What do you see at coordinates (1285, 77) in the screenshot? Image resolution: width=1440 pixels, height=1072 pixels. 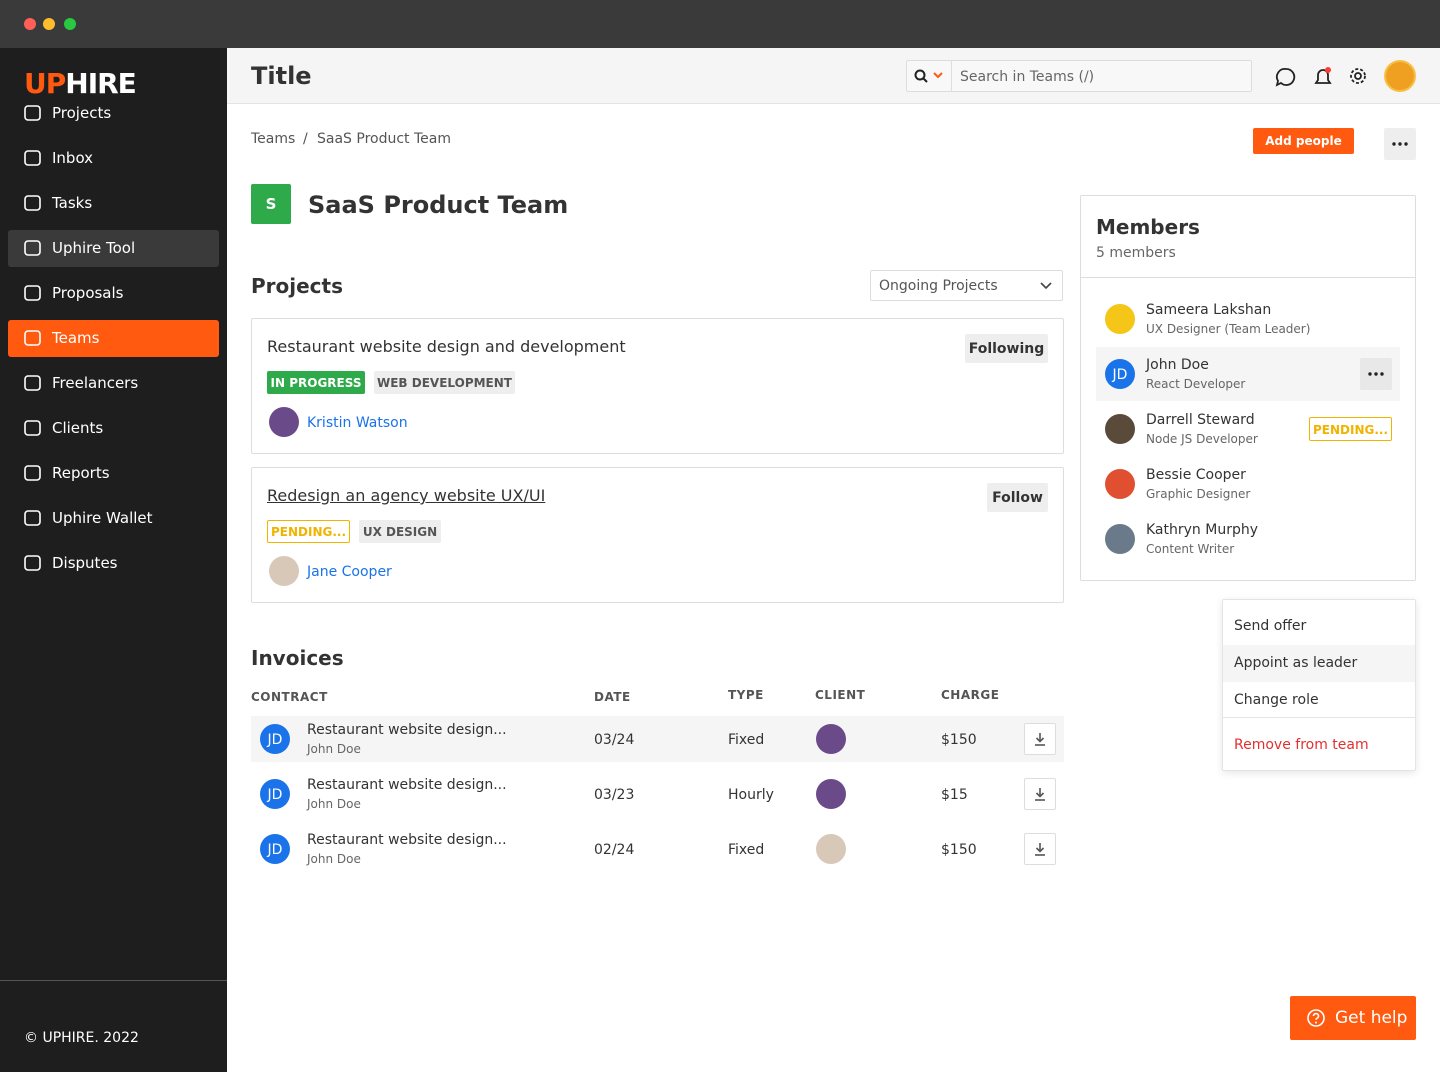 I see `chat-icon` at bounding box center [1285, 77].